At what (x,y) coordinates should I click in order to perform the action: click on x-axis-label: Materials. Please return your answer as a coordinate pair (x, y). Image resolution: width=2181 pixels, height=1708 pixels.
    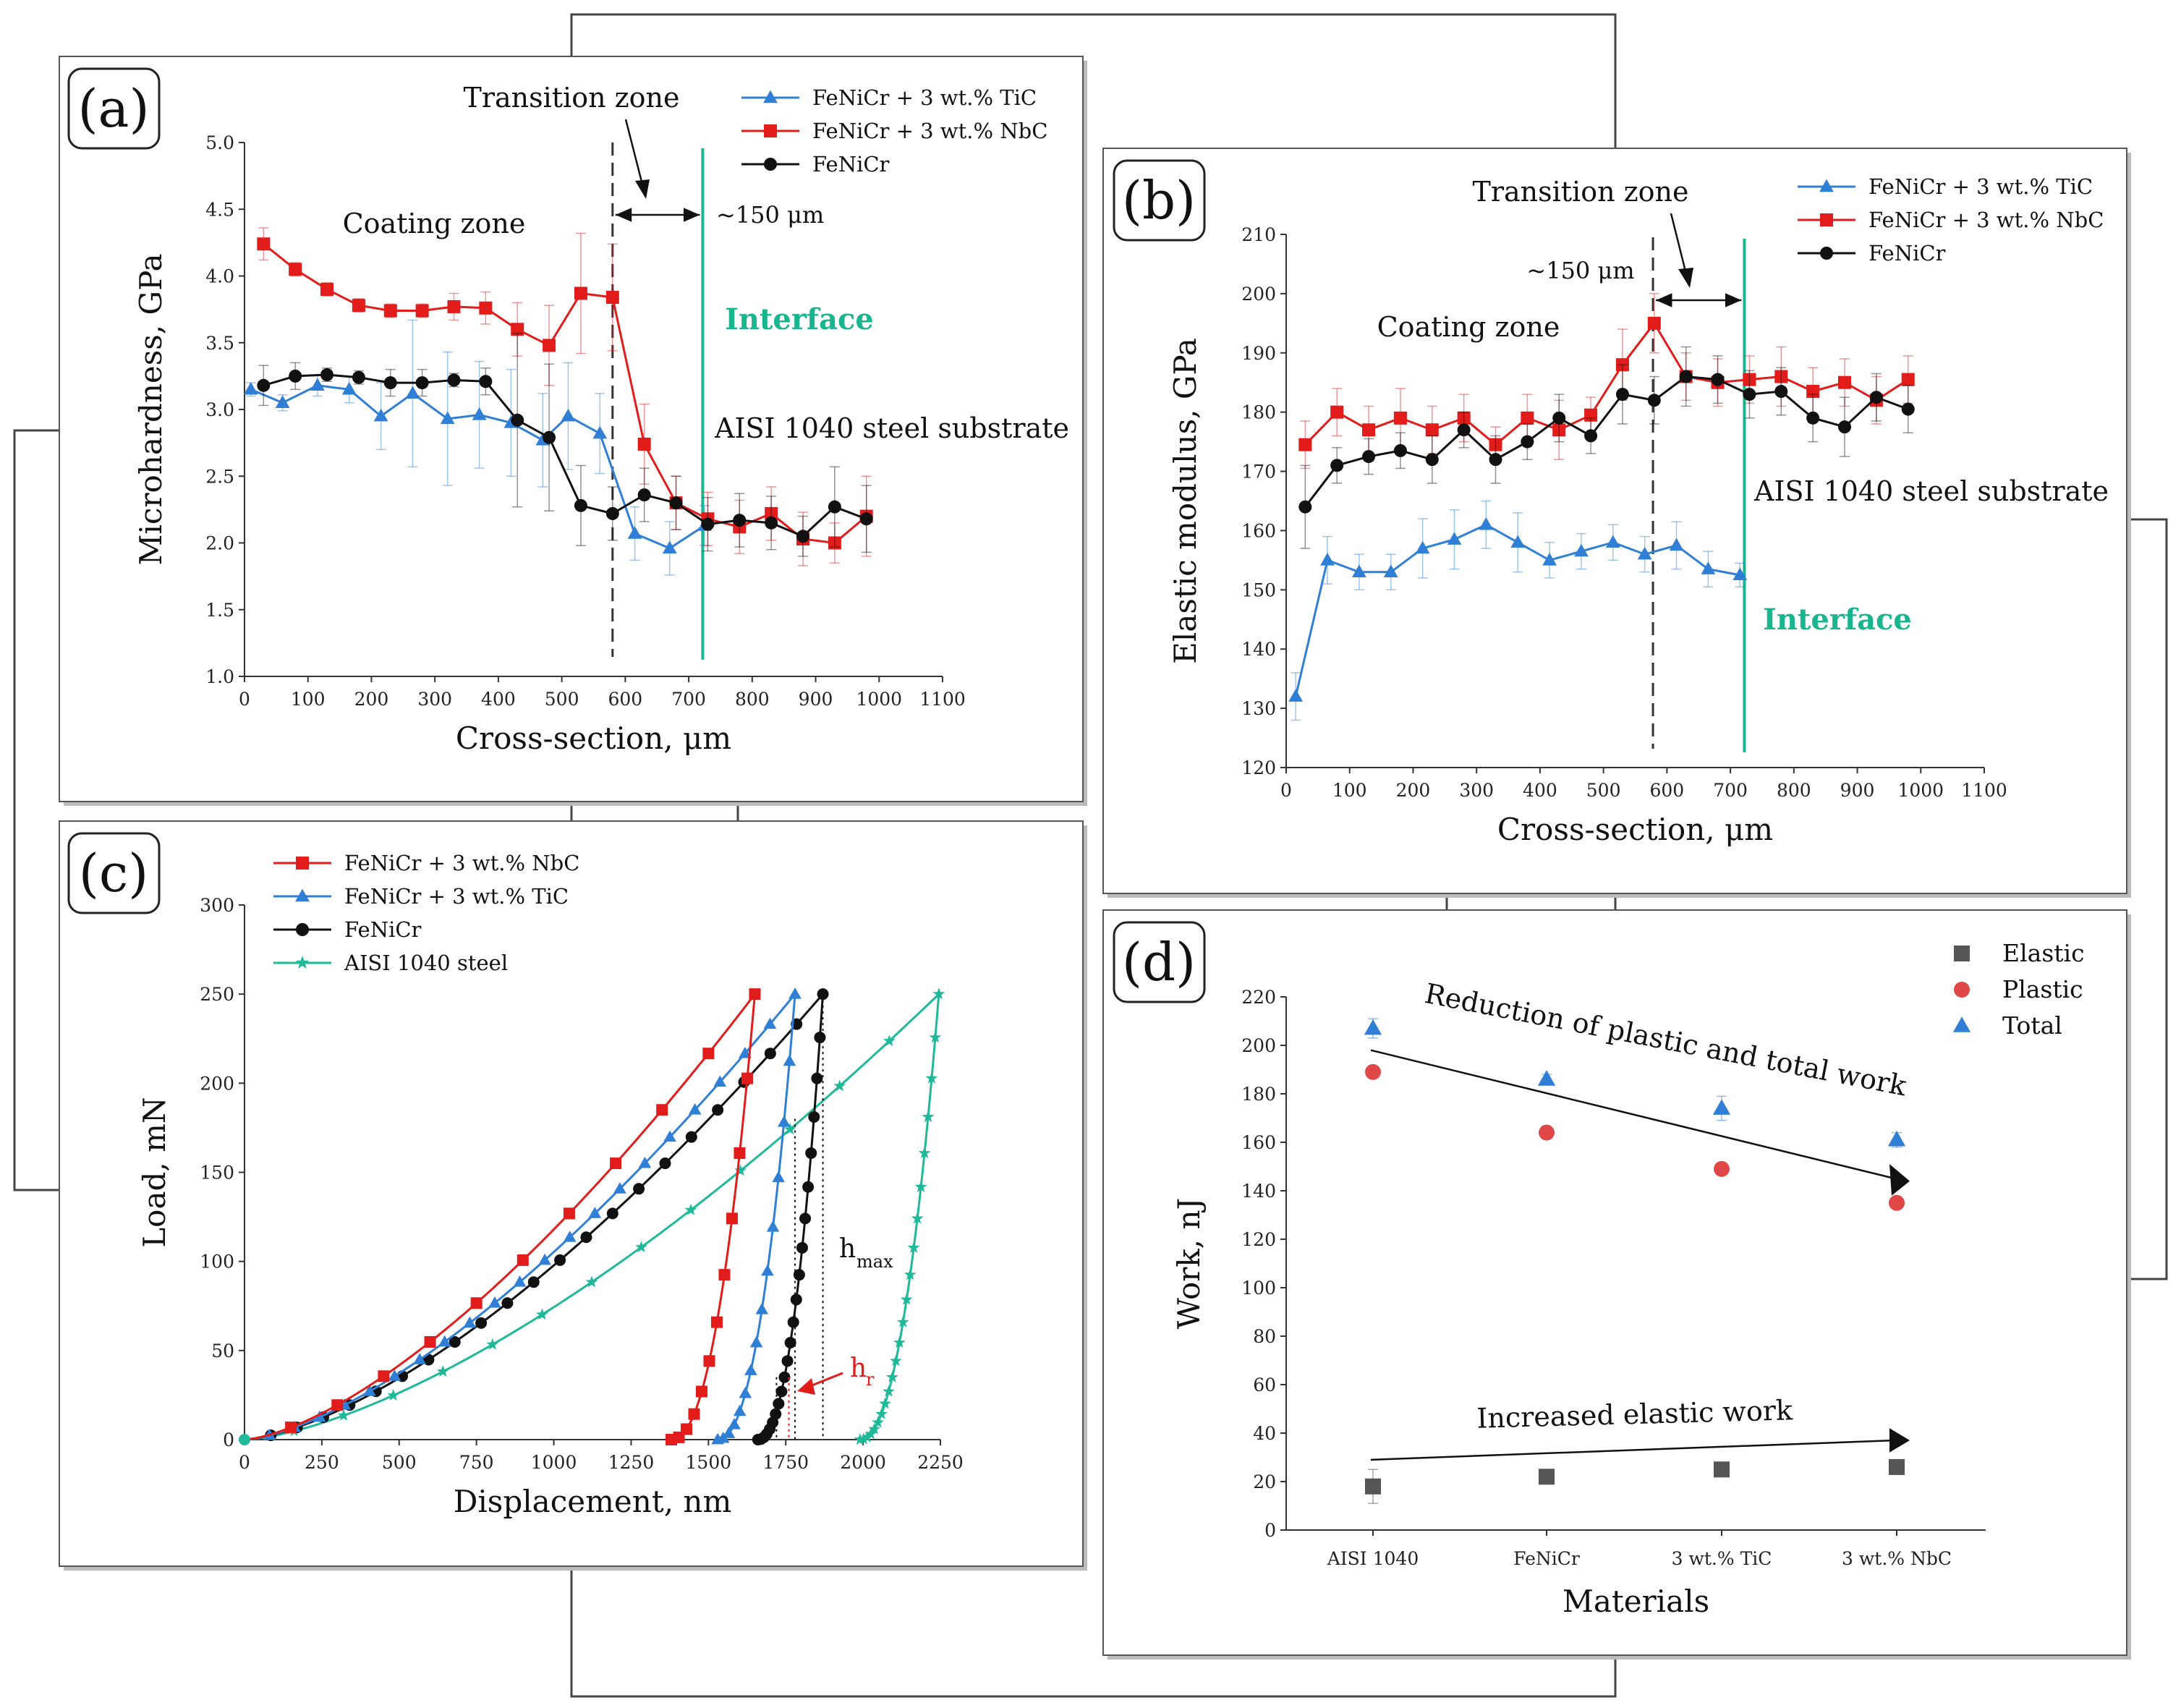
    Looking at the image, I should click on (1636, 1602).